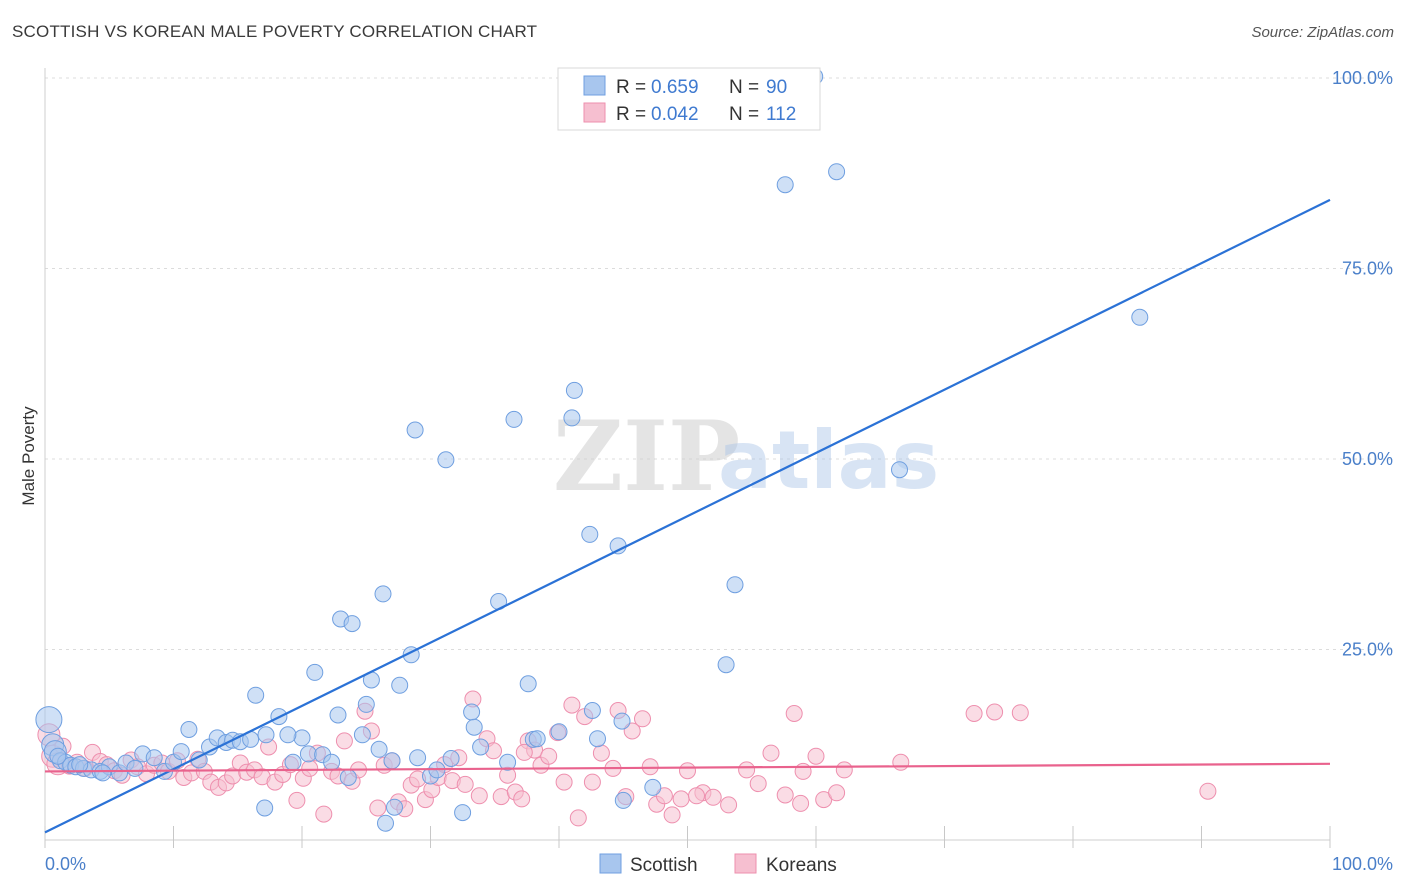 The height and width of the screenshot is (892, 1406). I want to click on legend-n-value-scottish: 90, so click(776, 87).